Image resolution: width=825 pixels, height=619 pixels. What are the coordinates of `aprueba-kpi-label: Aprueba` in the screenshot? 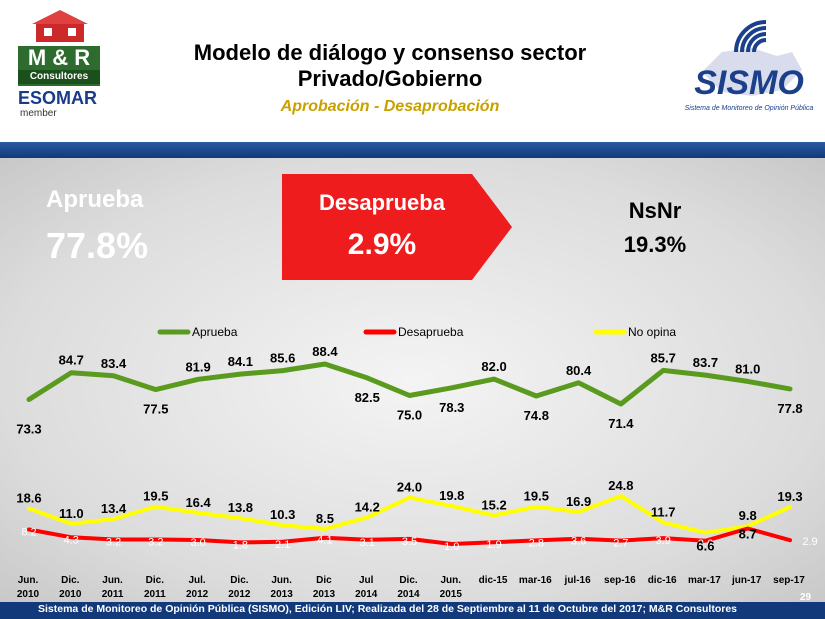 It's located at (95, 199).